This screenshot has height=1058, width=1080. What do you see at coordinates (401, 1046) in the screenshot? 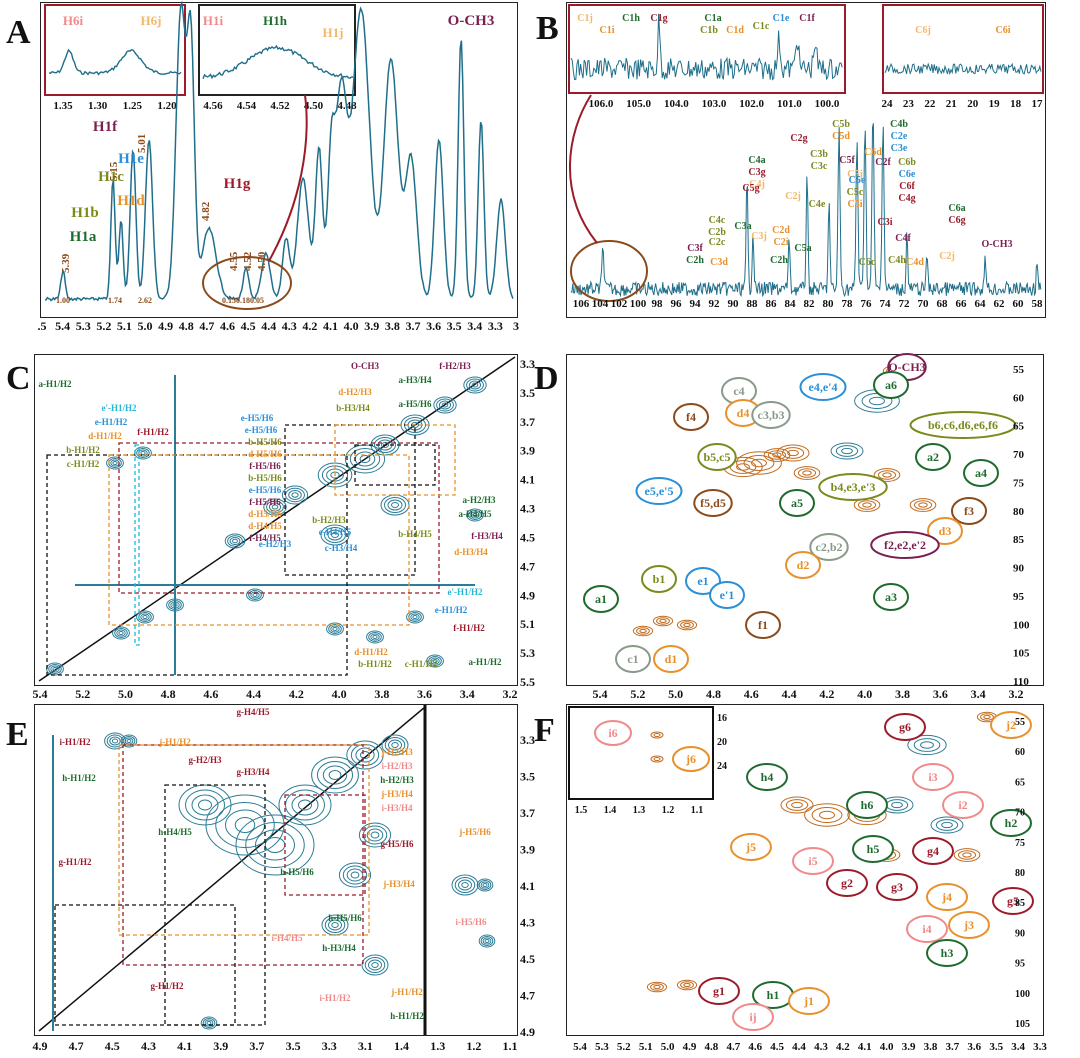
I see `panel-e-x-tick-10: 1.4` at bounding box center [401, 1046].